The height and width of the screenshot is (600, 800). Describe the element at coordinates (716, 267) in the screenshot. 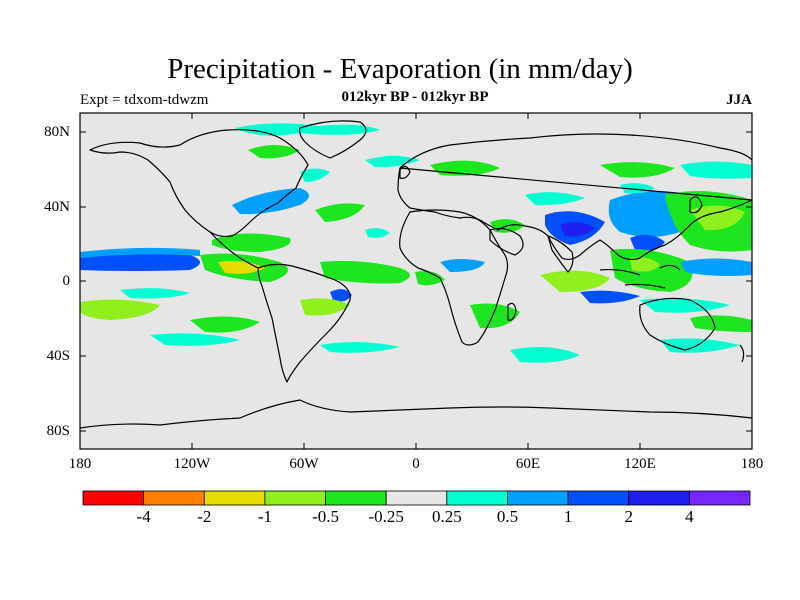

I see `west-pacific-blue-band` at that location.